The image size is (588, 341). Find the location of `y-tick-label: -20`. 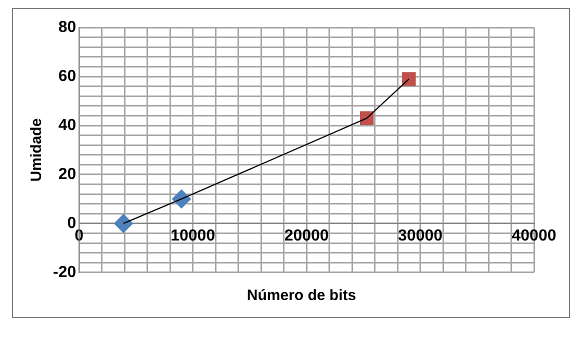

y-tick-label: -20 is located at coordinates (64, 272).